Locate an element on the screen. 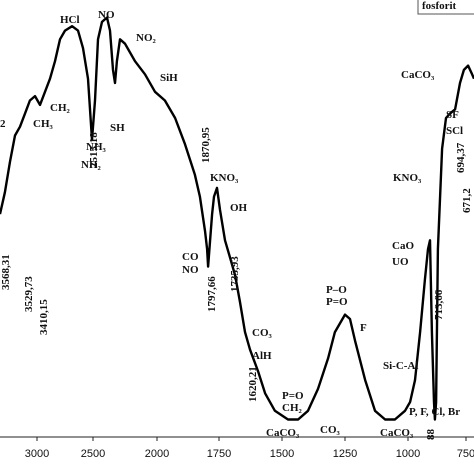 This screenshot has width=474, height=474. x-tick-label: 1250 is located at coordinates (345, 454).